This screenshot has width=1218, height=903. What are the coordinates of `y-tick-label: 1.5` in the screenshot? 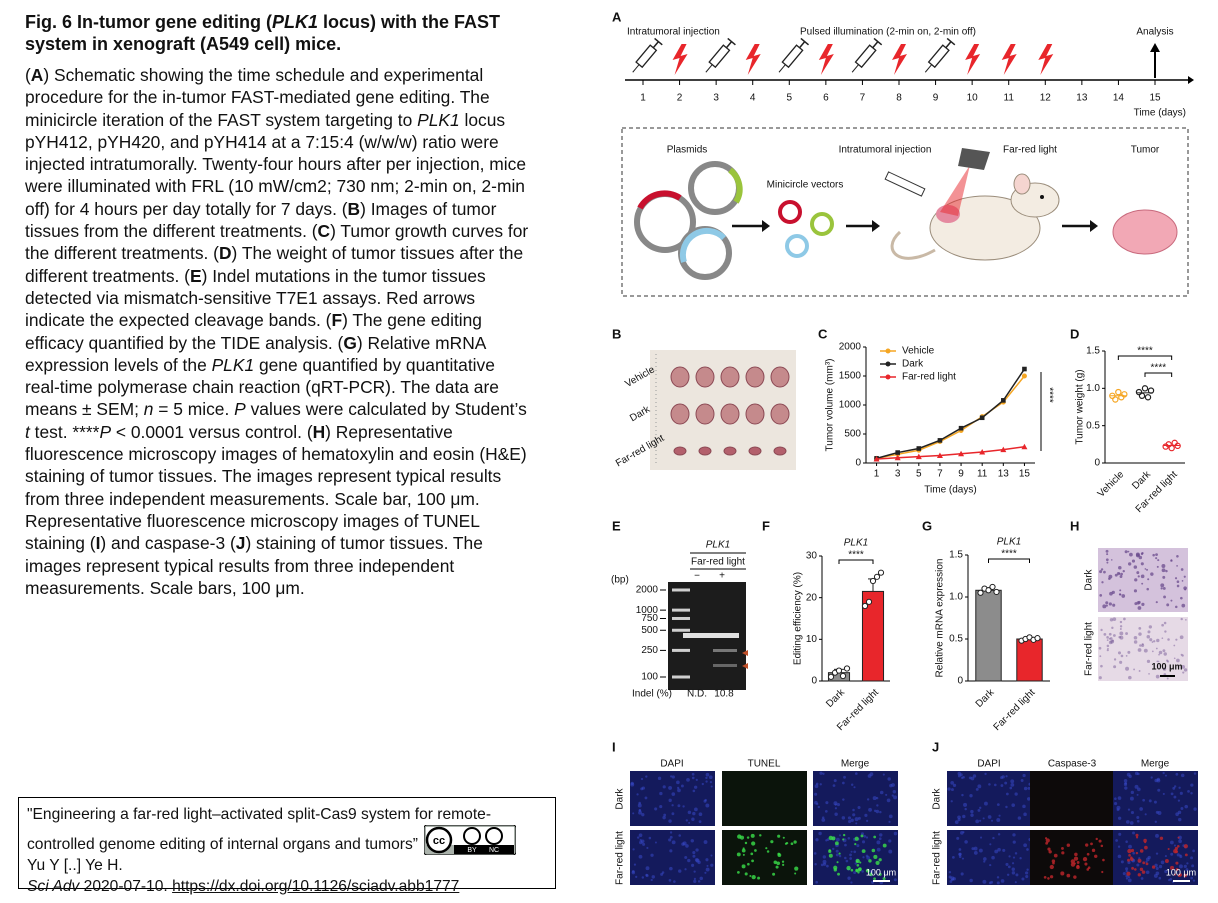 It's located at (956, 555).